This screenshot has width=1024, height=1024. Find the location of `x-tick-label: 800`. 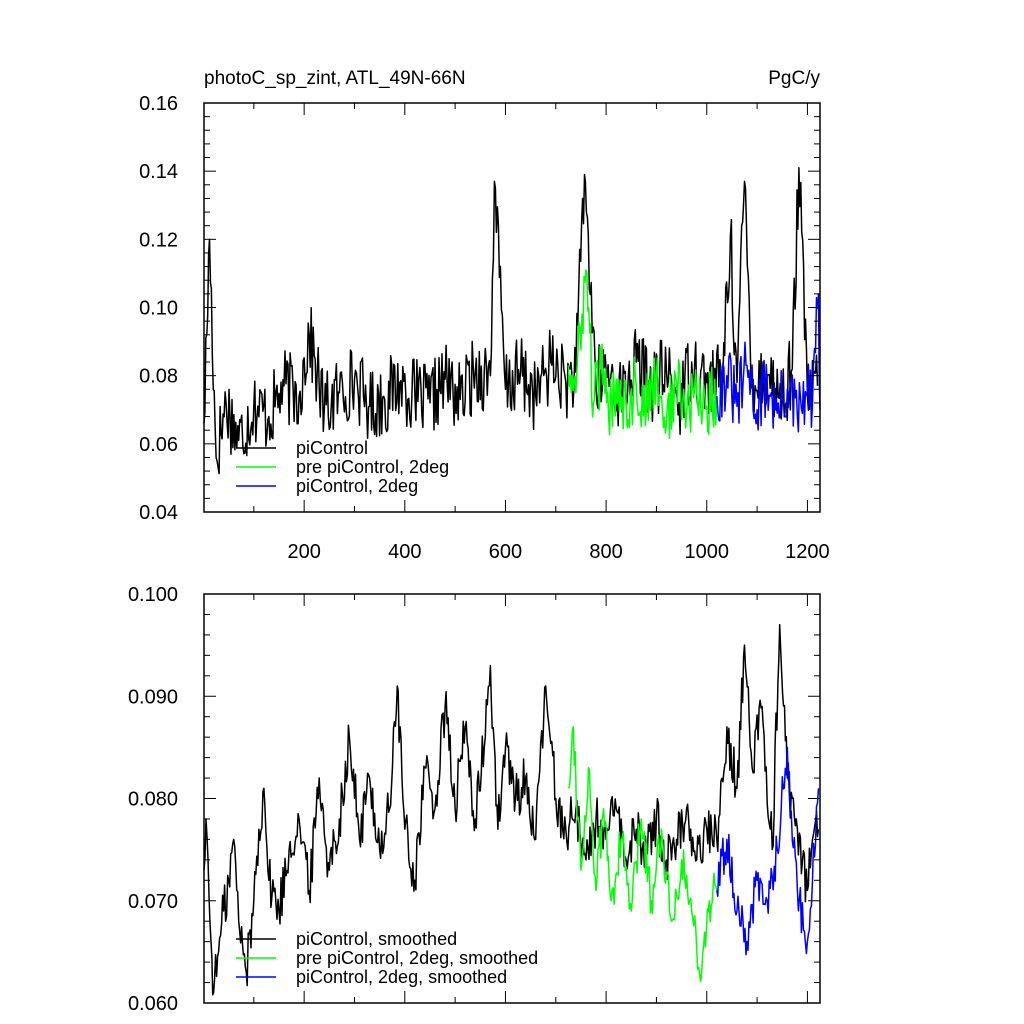

x-tick-label: 800 is located at coordinates (605, 552).